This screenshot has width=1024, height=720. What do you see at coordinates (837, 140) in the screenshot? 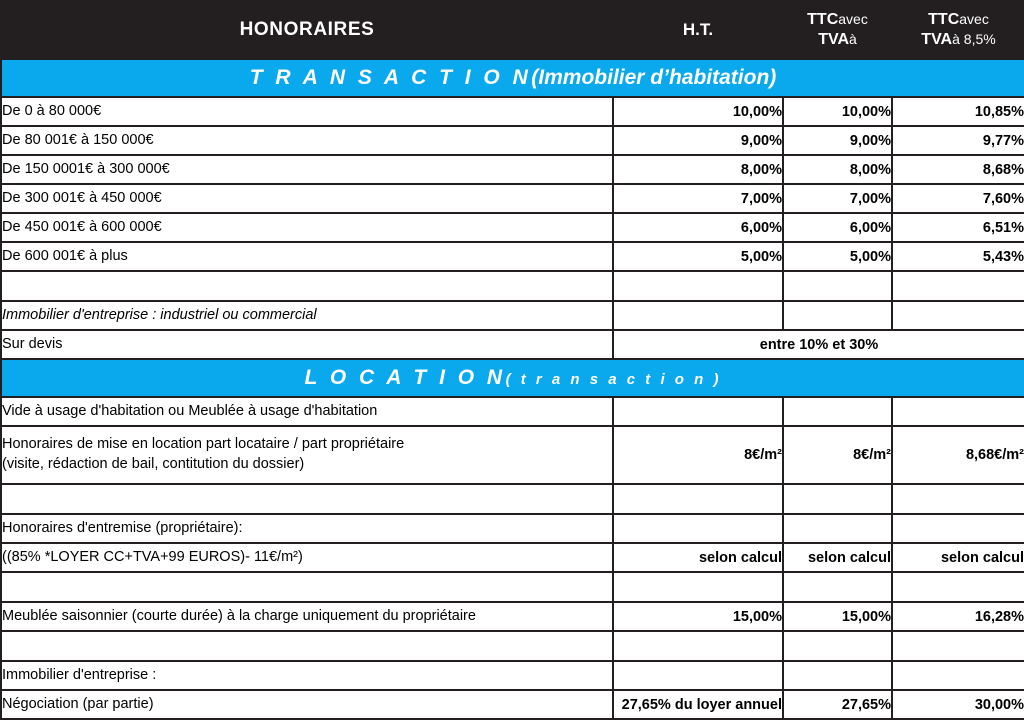
I see `row-ttc1-value: 9,00%` at bounding box center [837, 140].